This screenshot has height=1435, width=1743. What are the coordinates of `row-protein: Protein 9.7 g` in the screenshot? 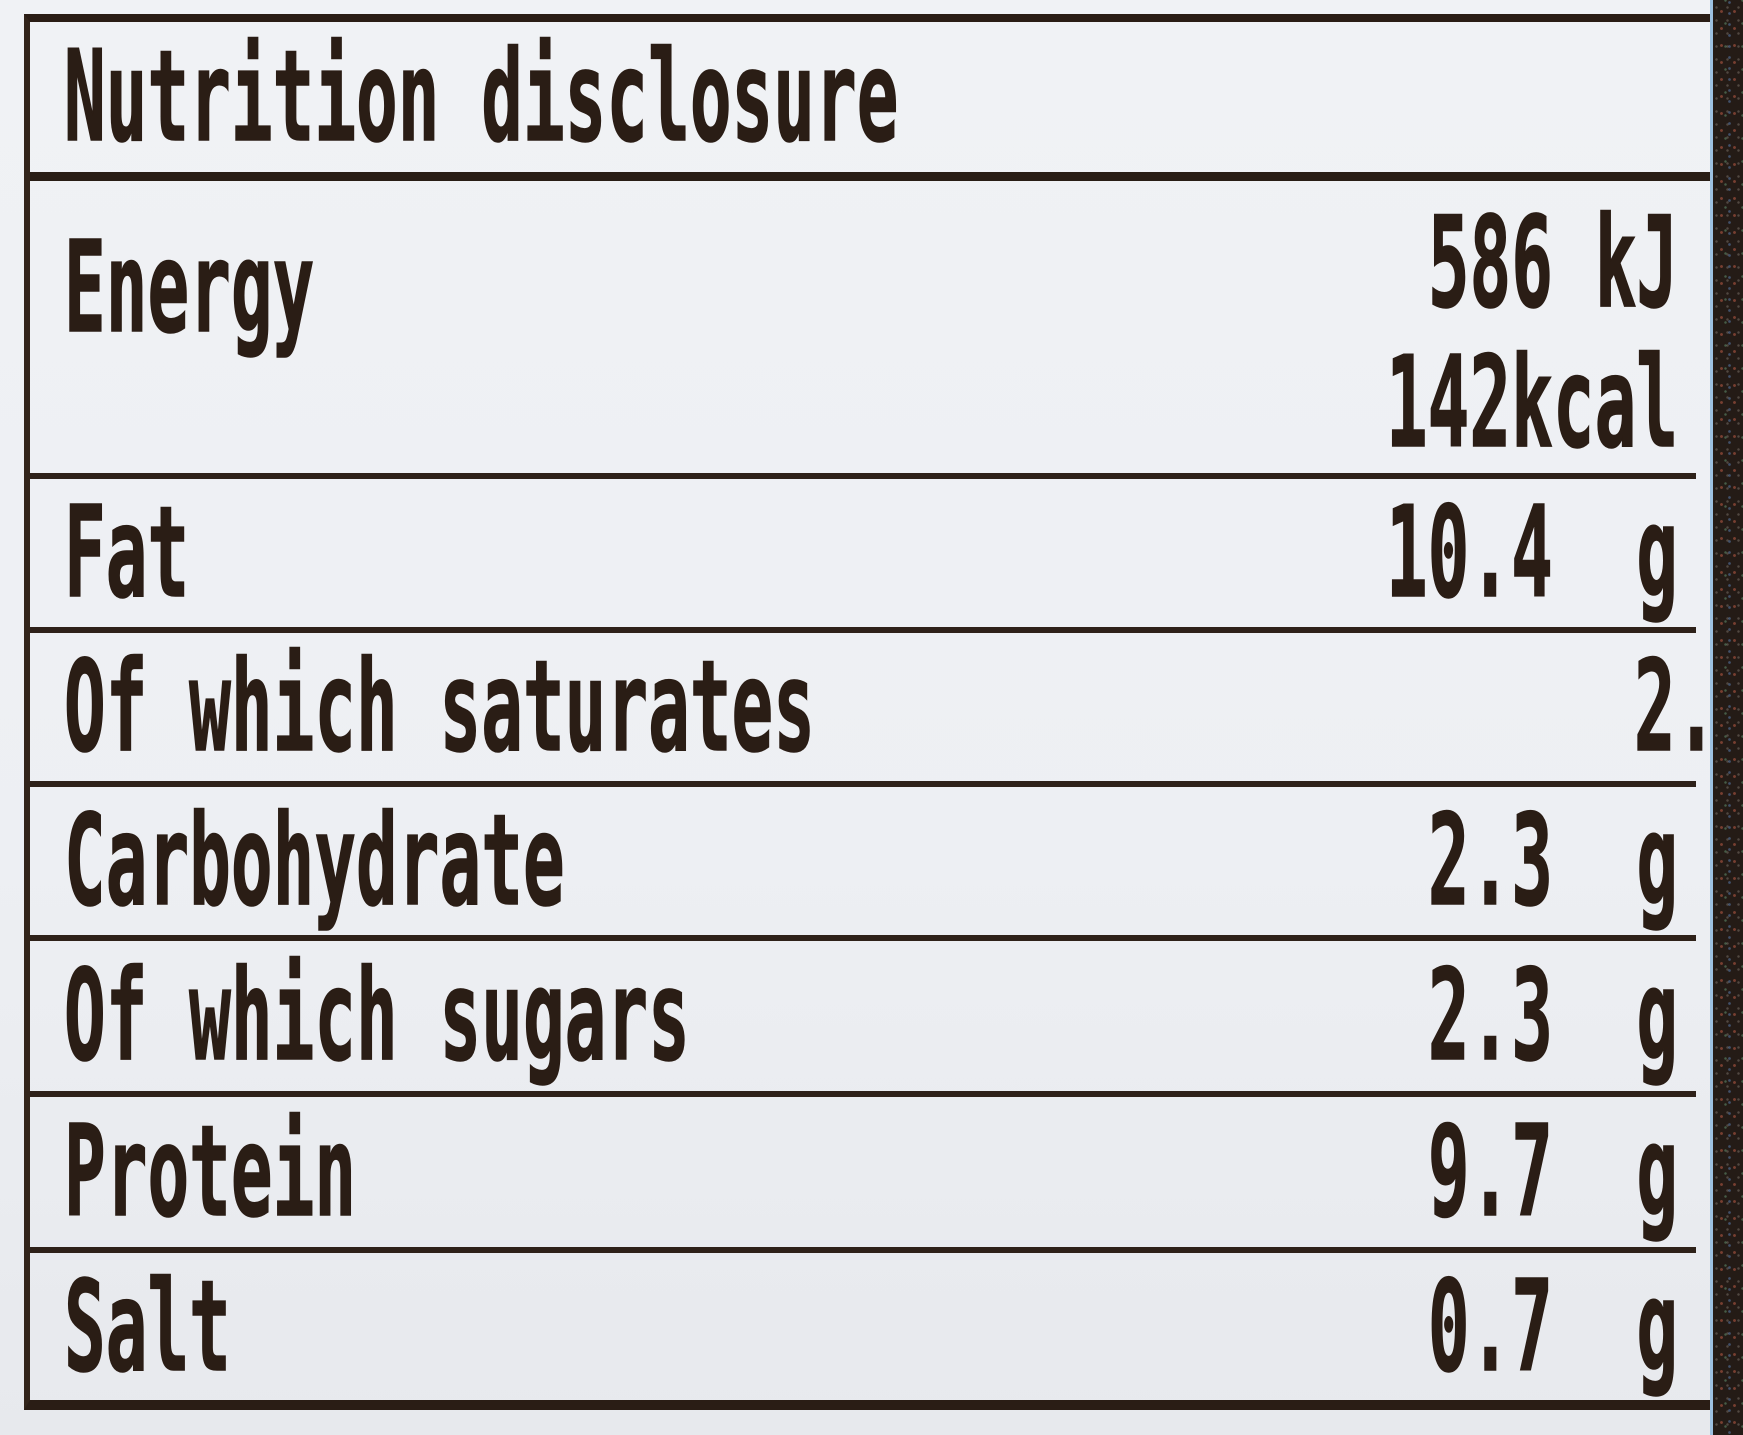 It's located at (871, 1172).